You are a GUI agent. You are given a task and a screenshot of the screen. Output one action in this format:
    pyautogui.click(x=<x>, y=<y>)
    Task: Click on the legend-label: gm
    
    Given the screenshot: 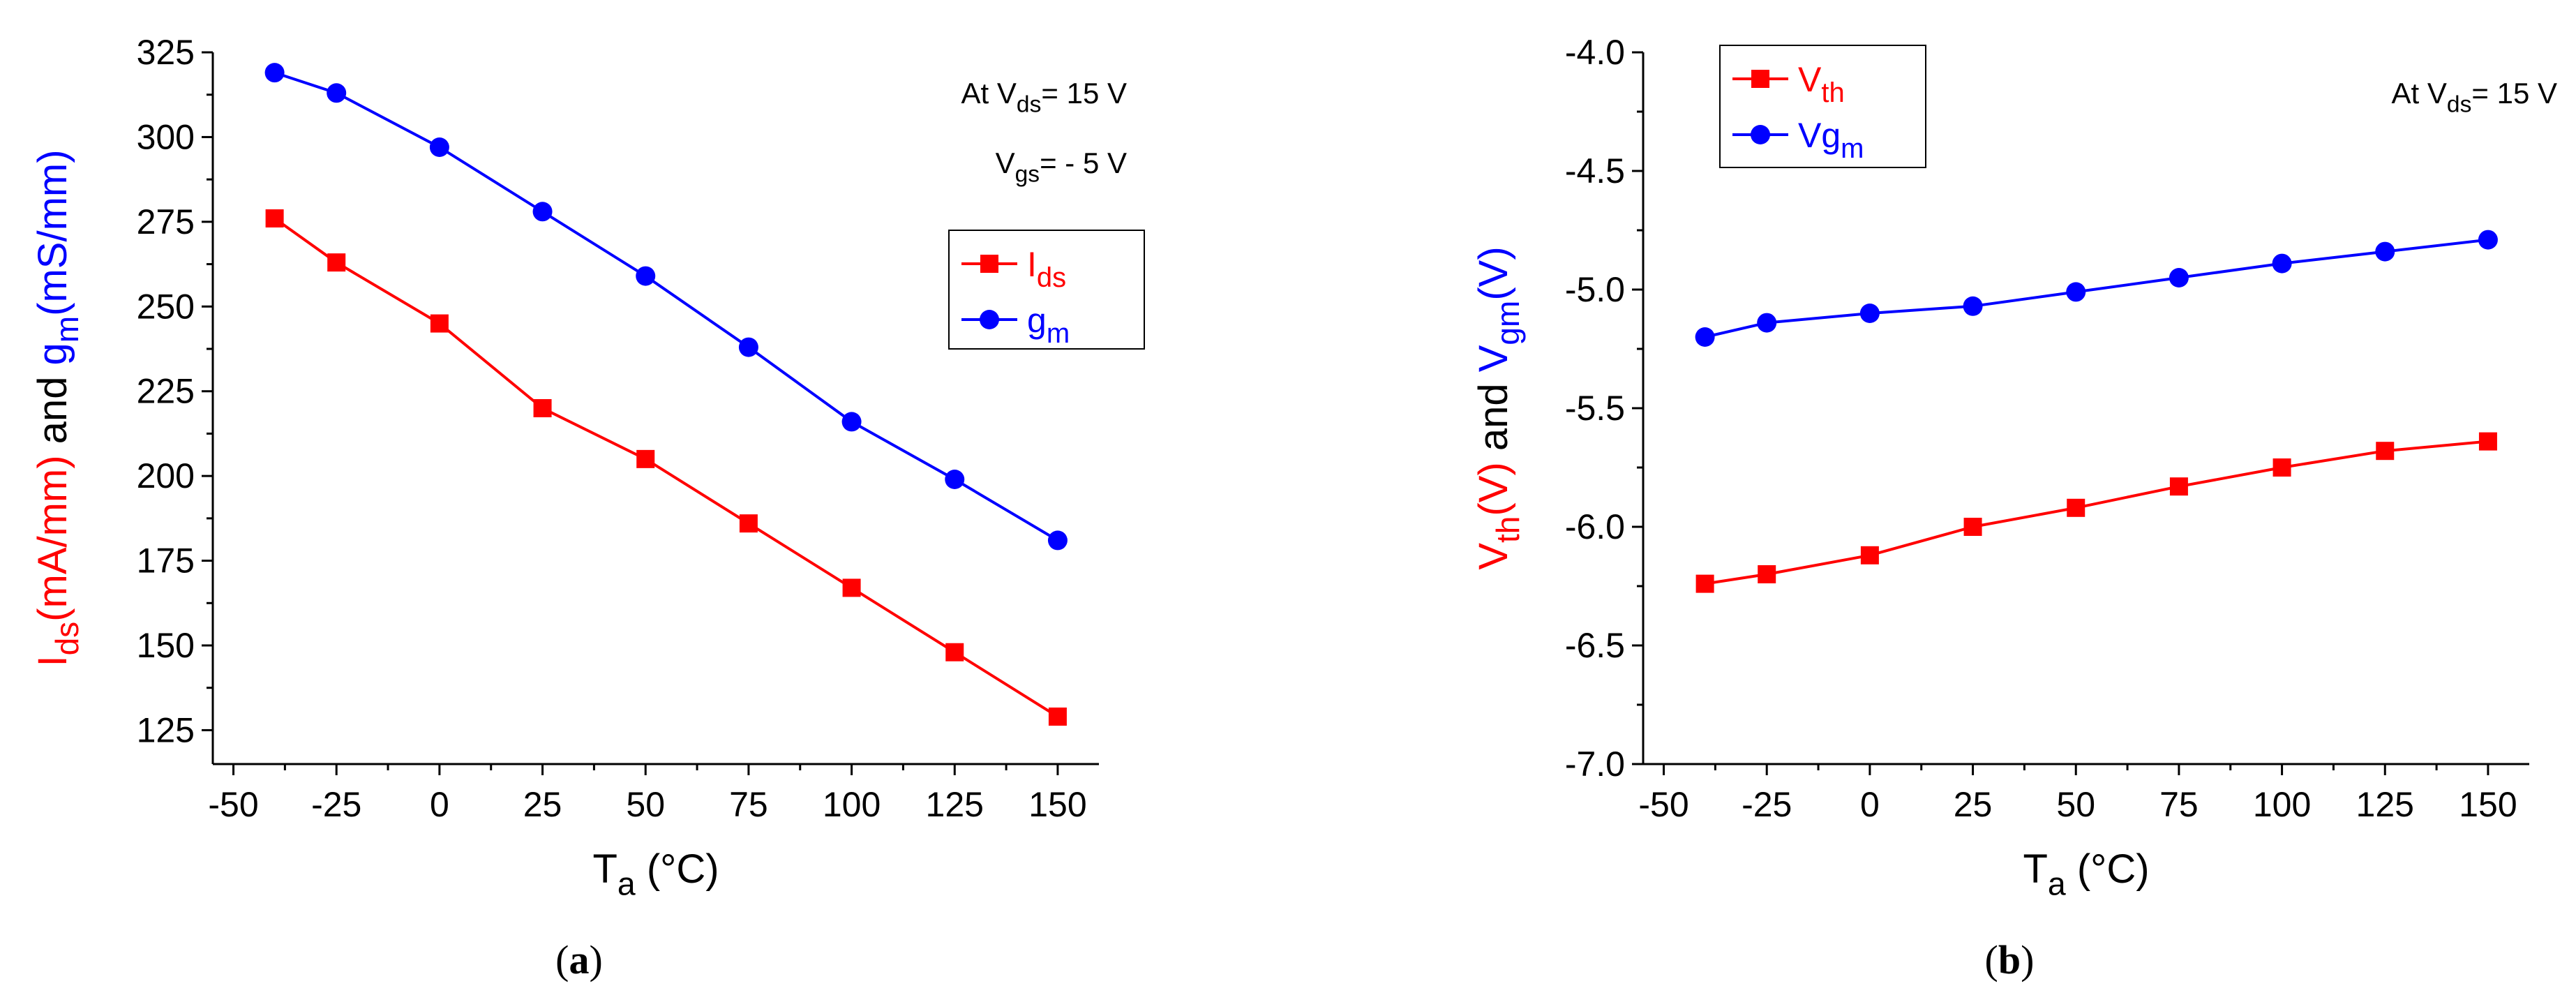 What is the action you would take?
    pyautogui.click(x=1048, y=325)
    